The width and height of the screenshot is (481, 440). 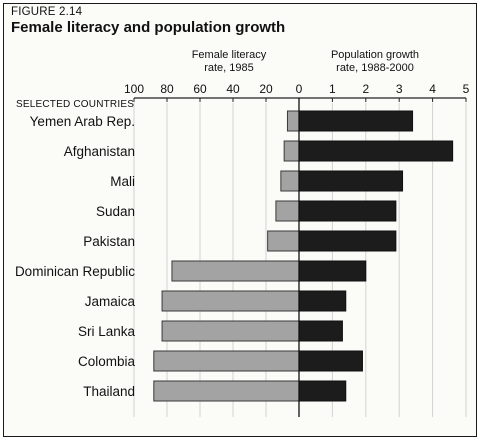 I want to click on category-label: Pakistan, so click(x=109, y=241).